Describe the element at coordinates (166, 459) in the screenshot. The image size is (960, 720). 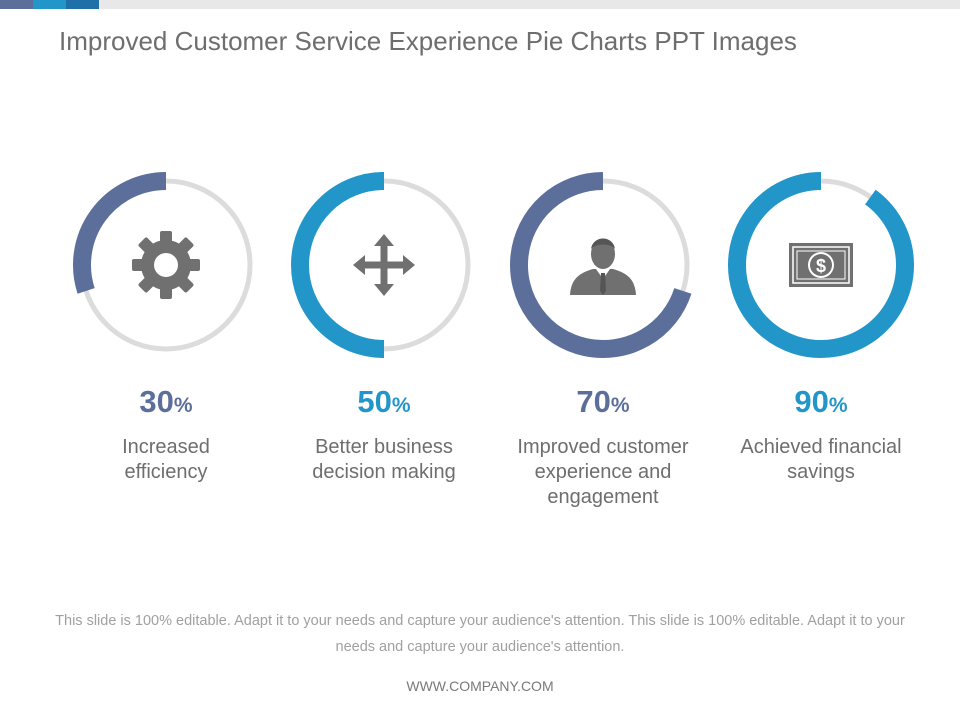
I see `label-efficiency: Increased efficiency` at that location.